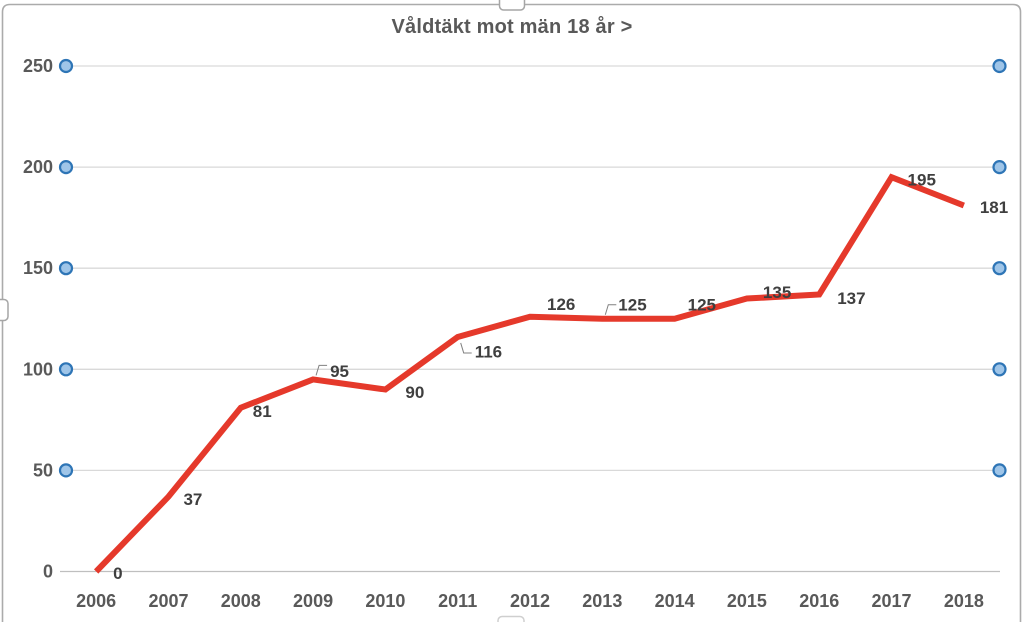 The height and width of the screenshot is (622, 1024). I want to click on x-axis-tick-label: 2014, so click(675, 601).